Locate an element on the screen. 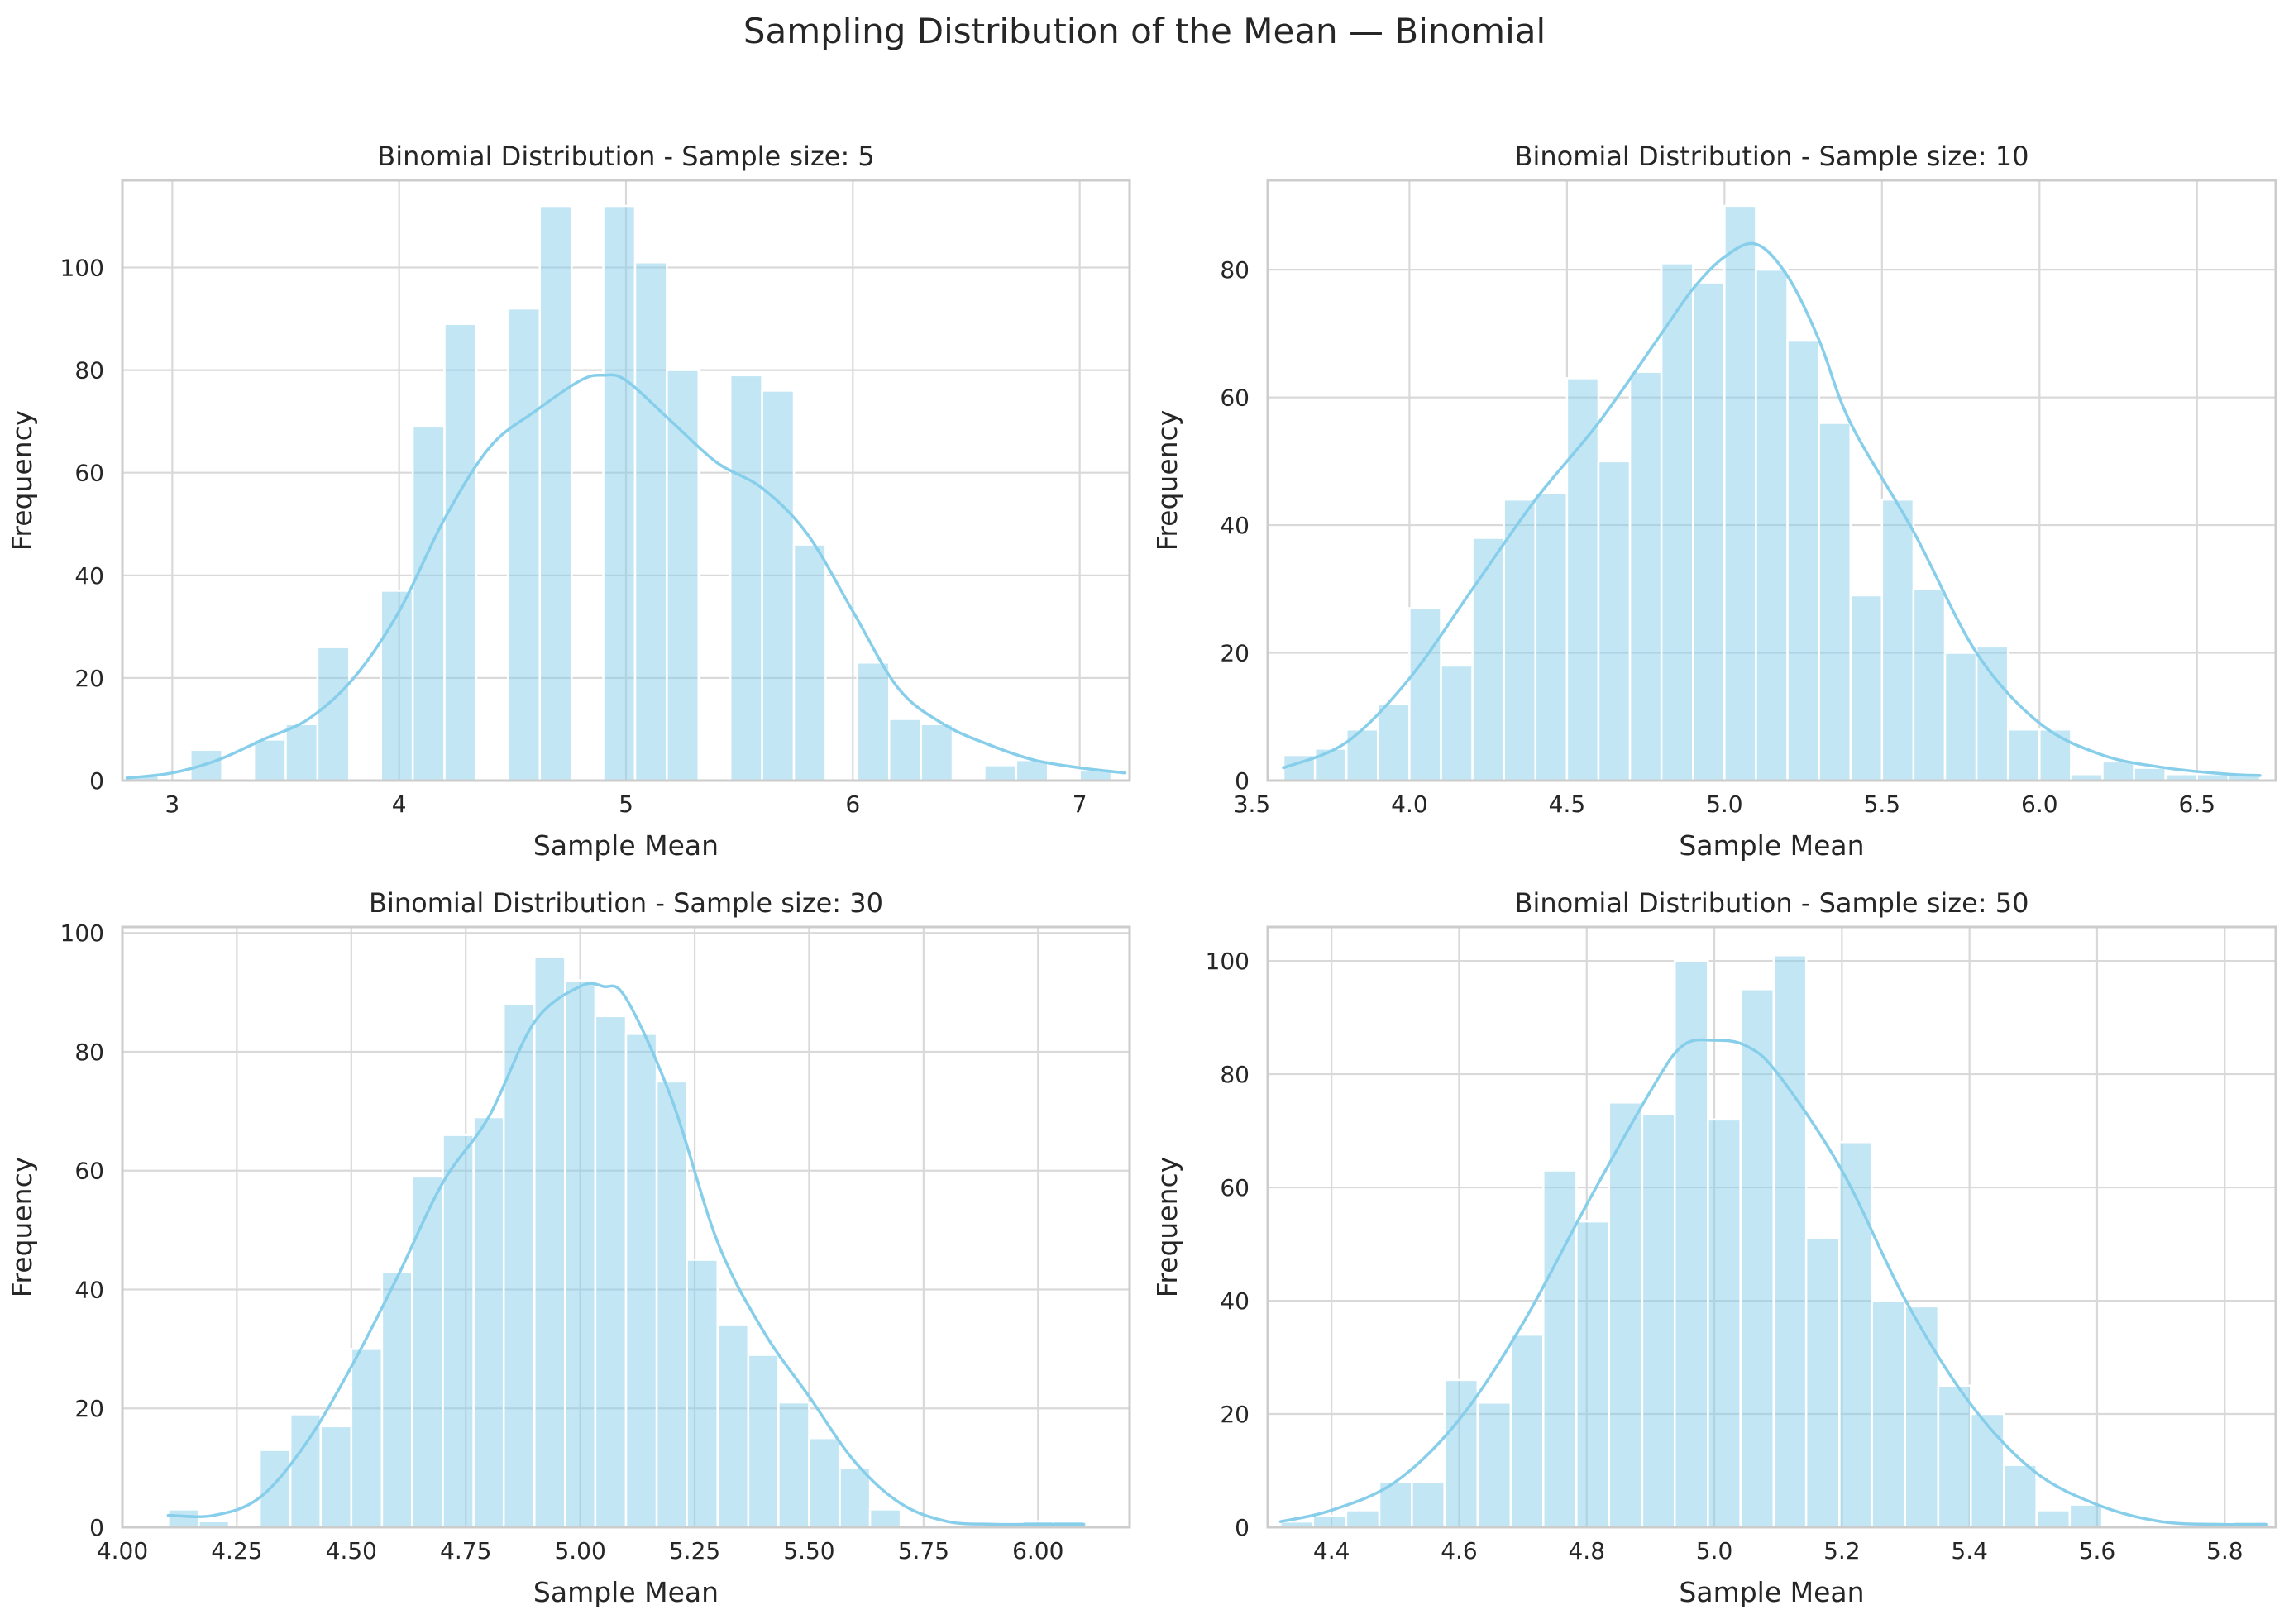 The width and height of the screenshot is (2289, 1624). x-tick-label: 4.00 is located at coordinates (122, 1550).